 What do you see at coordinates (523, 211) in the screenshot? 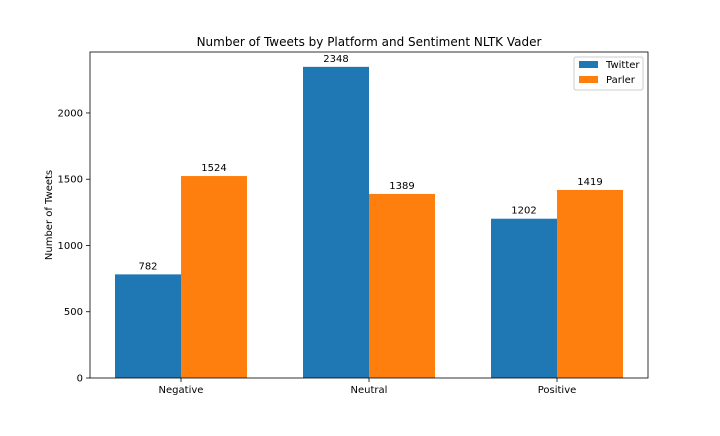
I see `data-label: 1202` at bounding box center [523, 211].